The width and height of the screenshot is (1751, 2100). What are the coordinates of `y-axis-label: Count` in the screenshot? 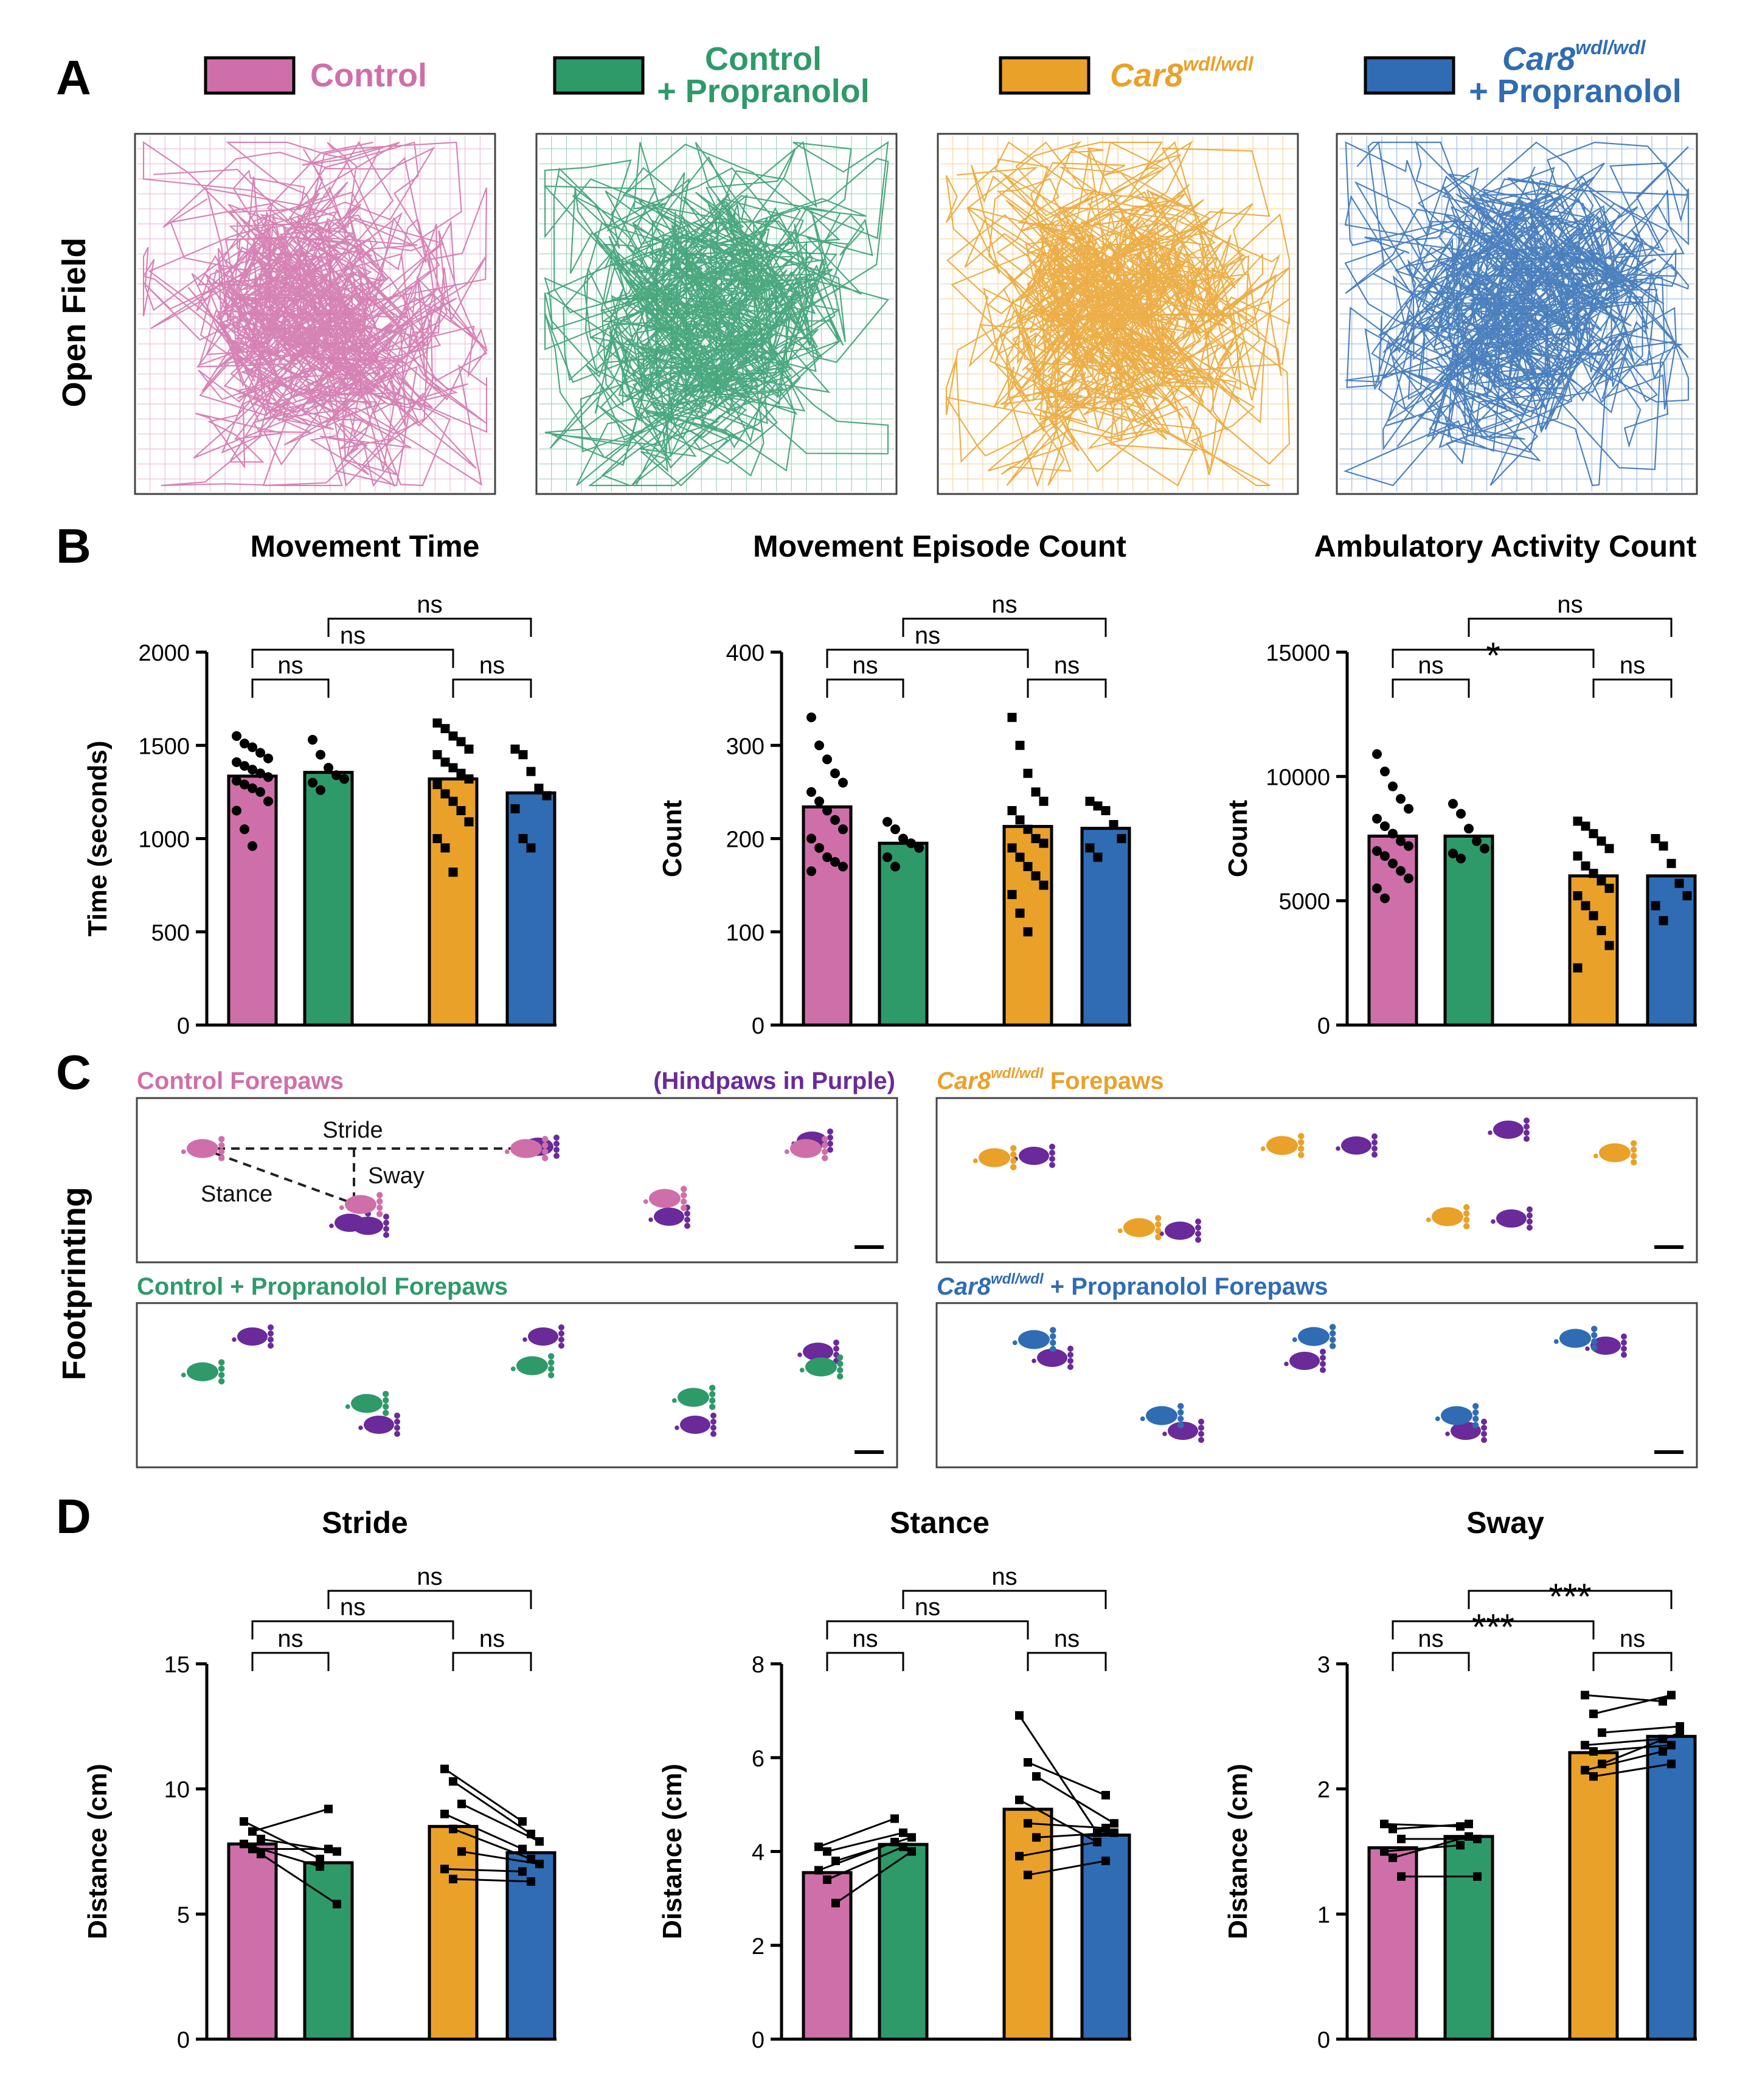 It's located at (1238, 838).